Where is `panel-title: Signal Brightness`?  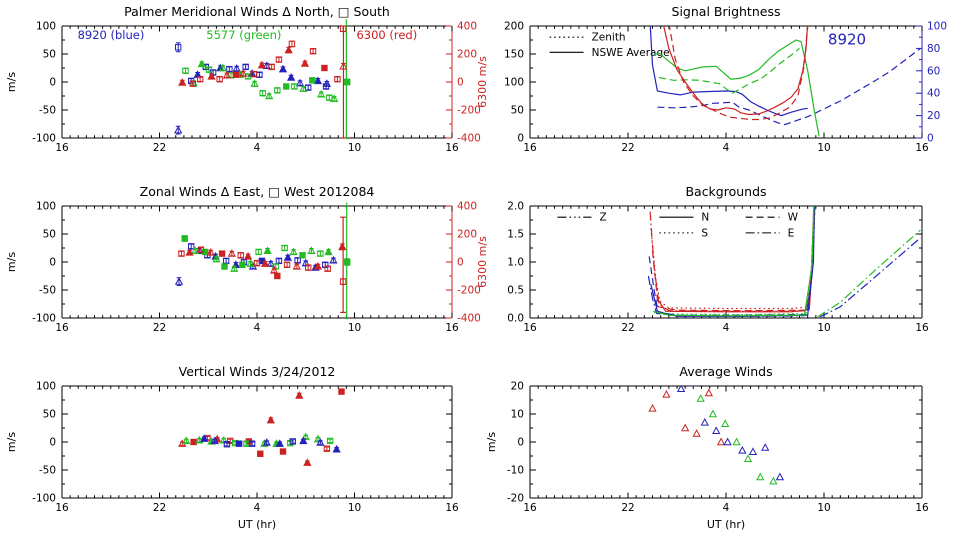
panel-title: Signal Brightness is located at coordinates (726, 11).